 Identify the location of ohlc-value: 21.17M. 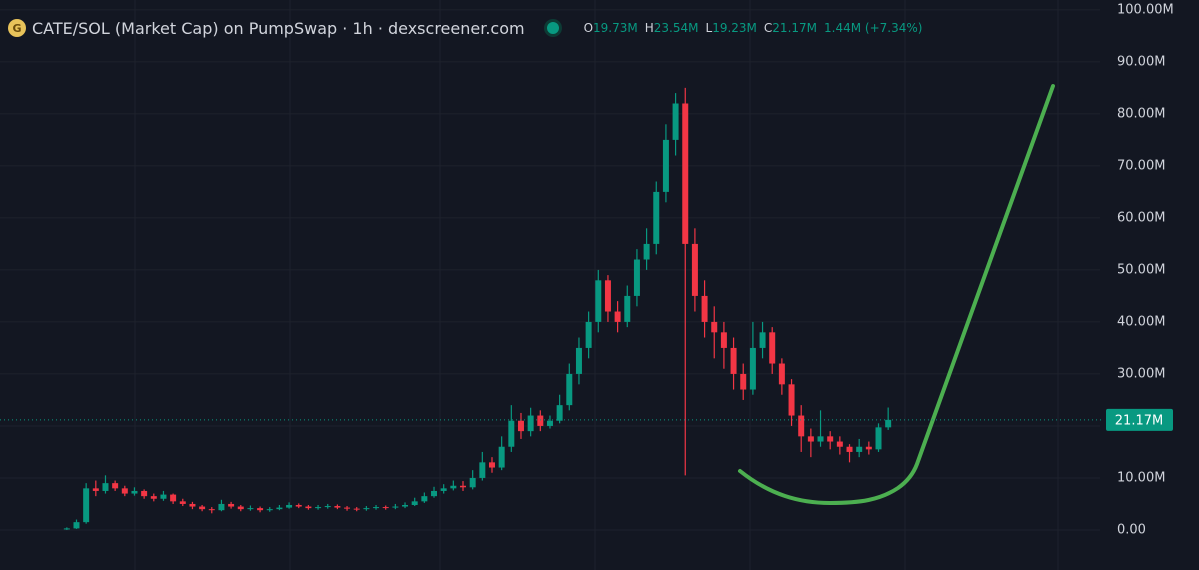
(795, 28).